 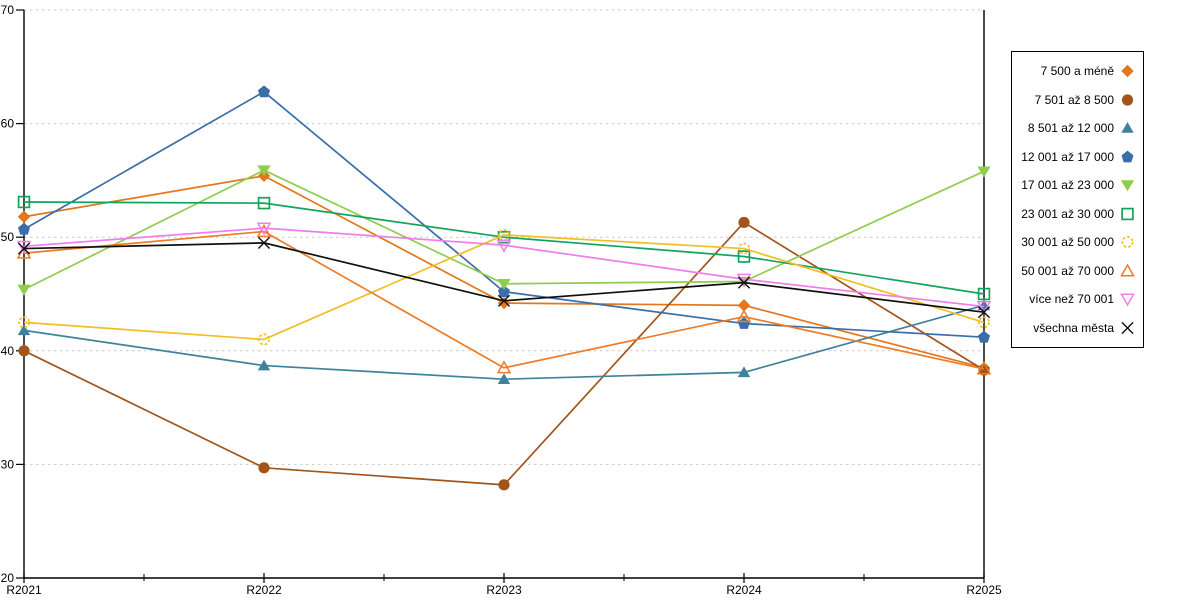 I want to click on legend-item: 7 500 a méně, so click(x=1077, y=71).